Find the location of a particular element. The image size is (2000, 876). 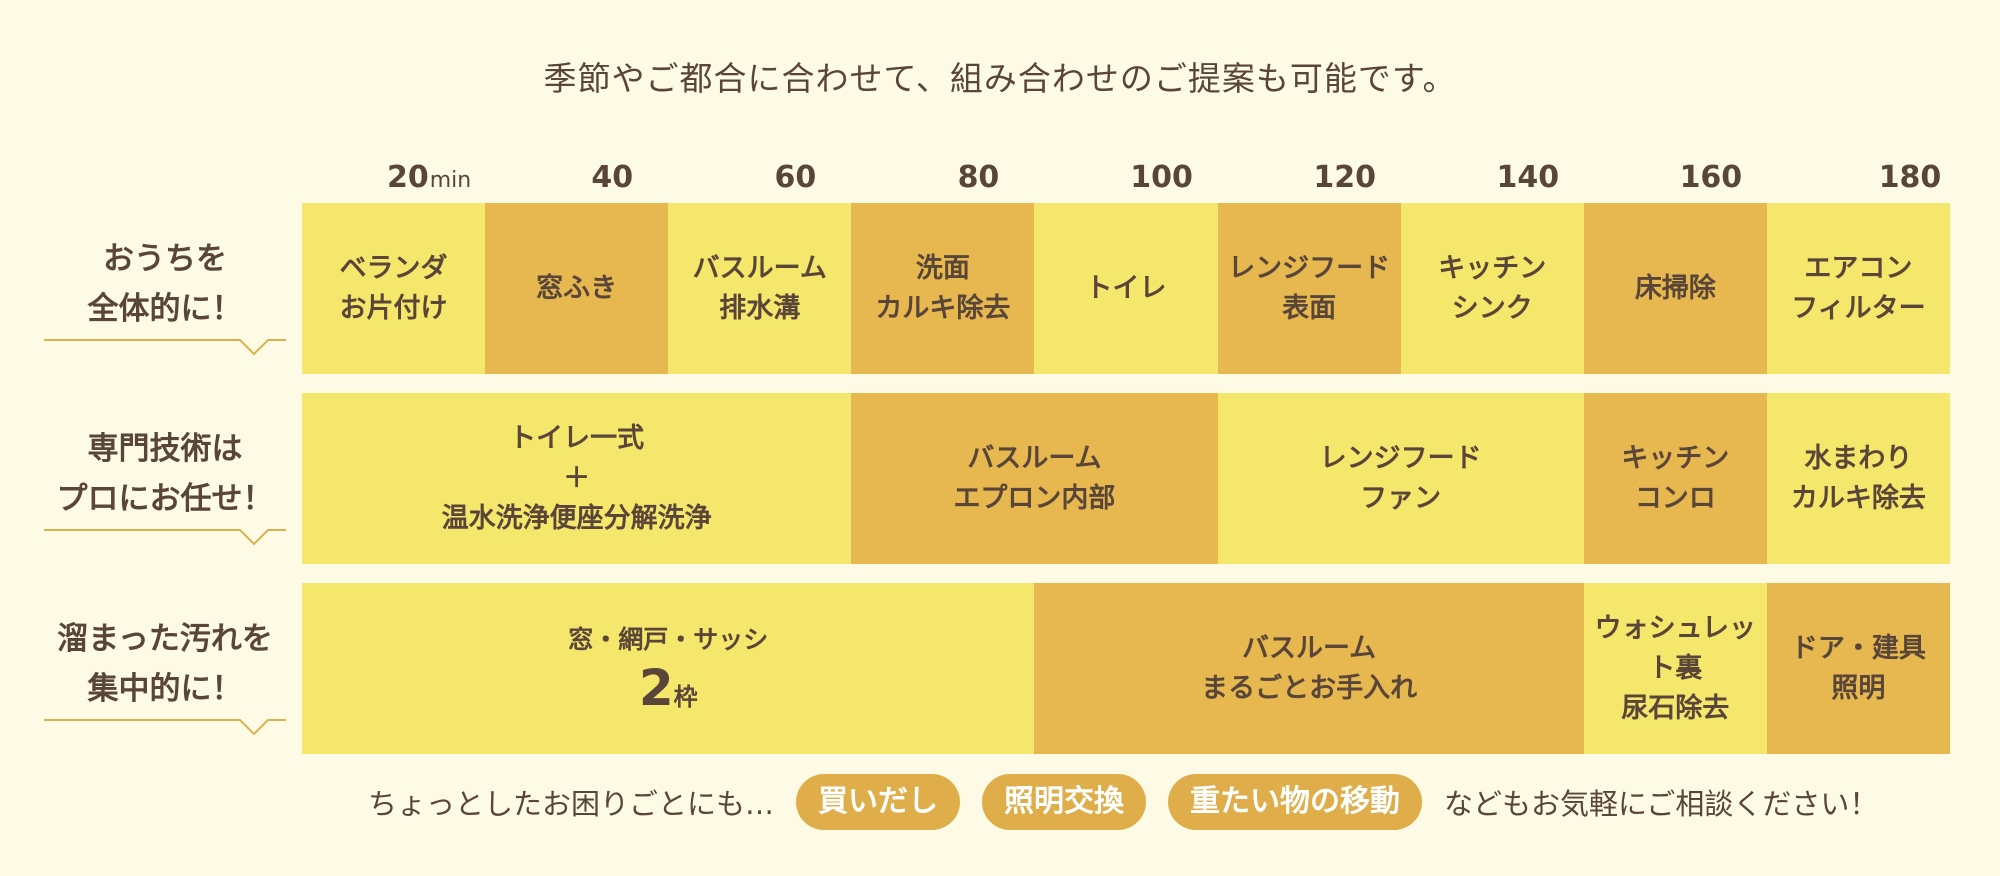

task-text: キッチン コンロ is located at coordinates (1675, 478).